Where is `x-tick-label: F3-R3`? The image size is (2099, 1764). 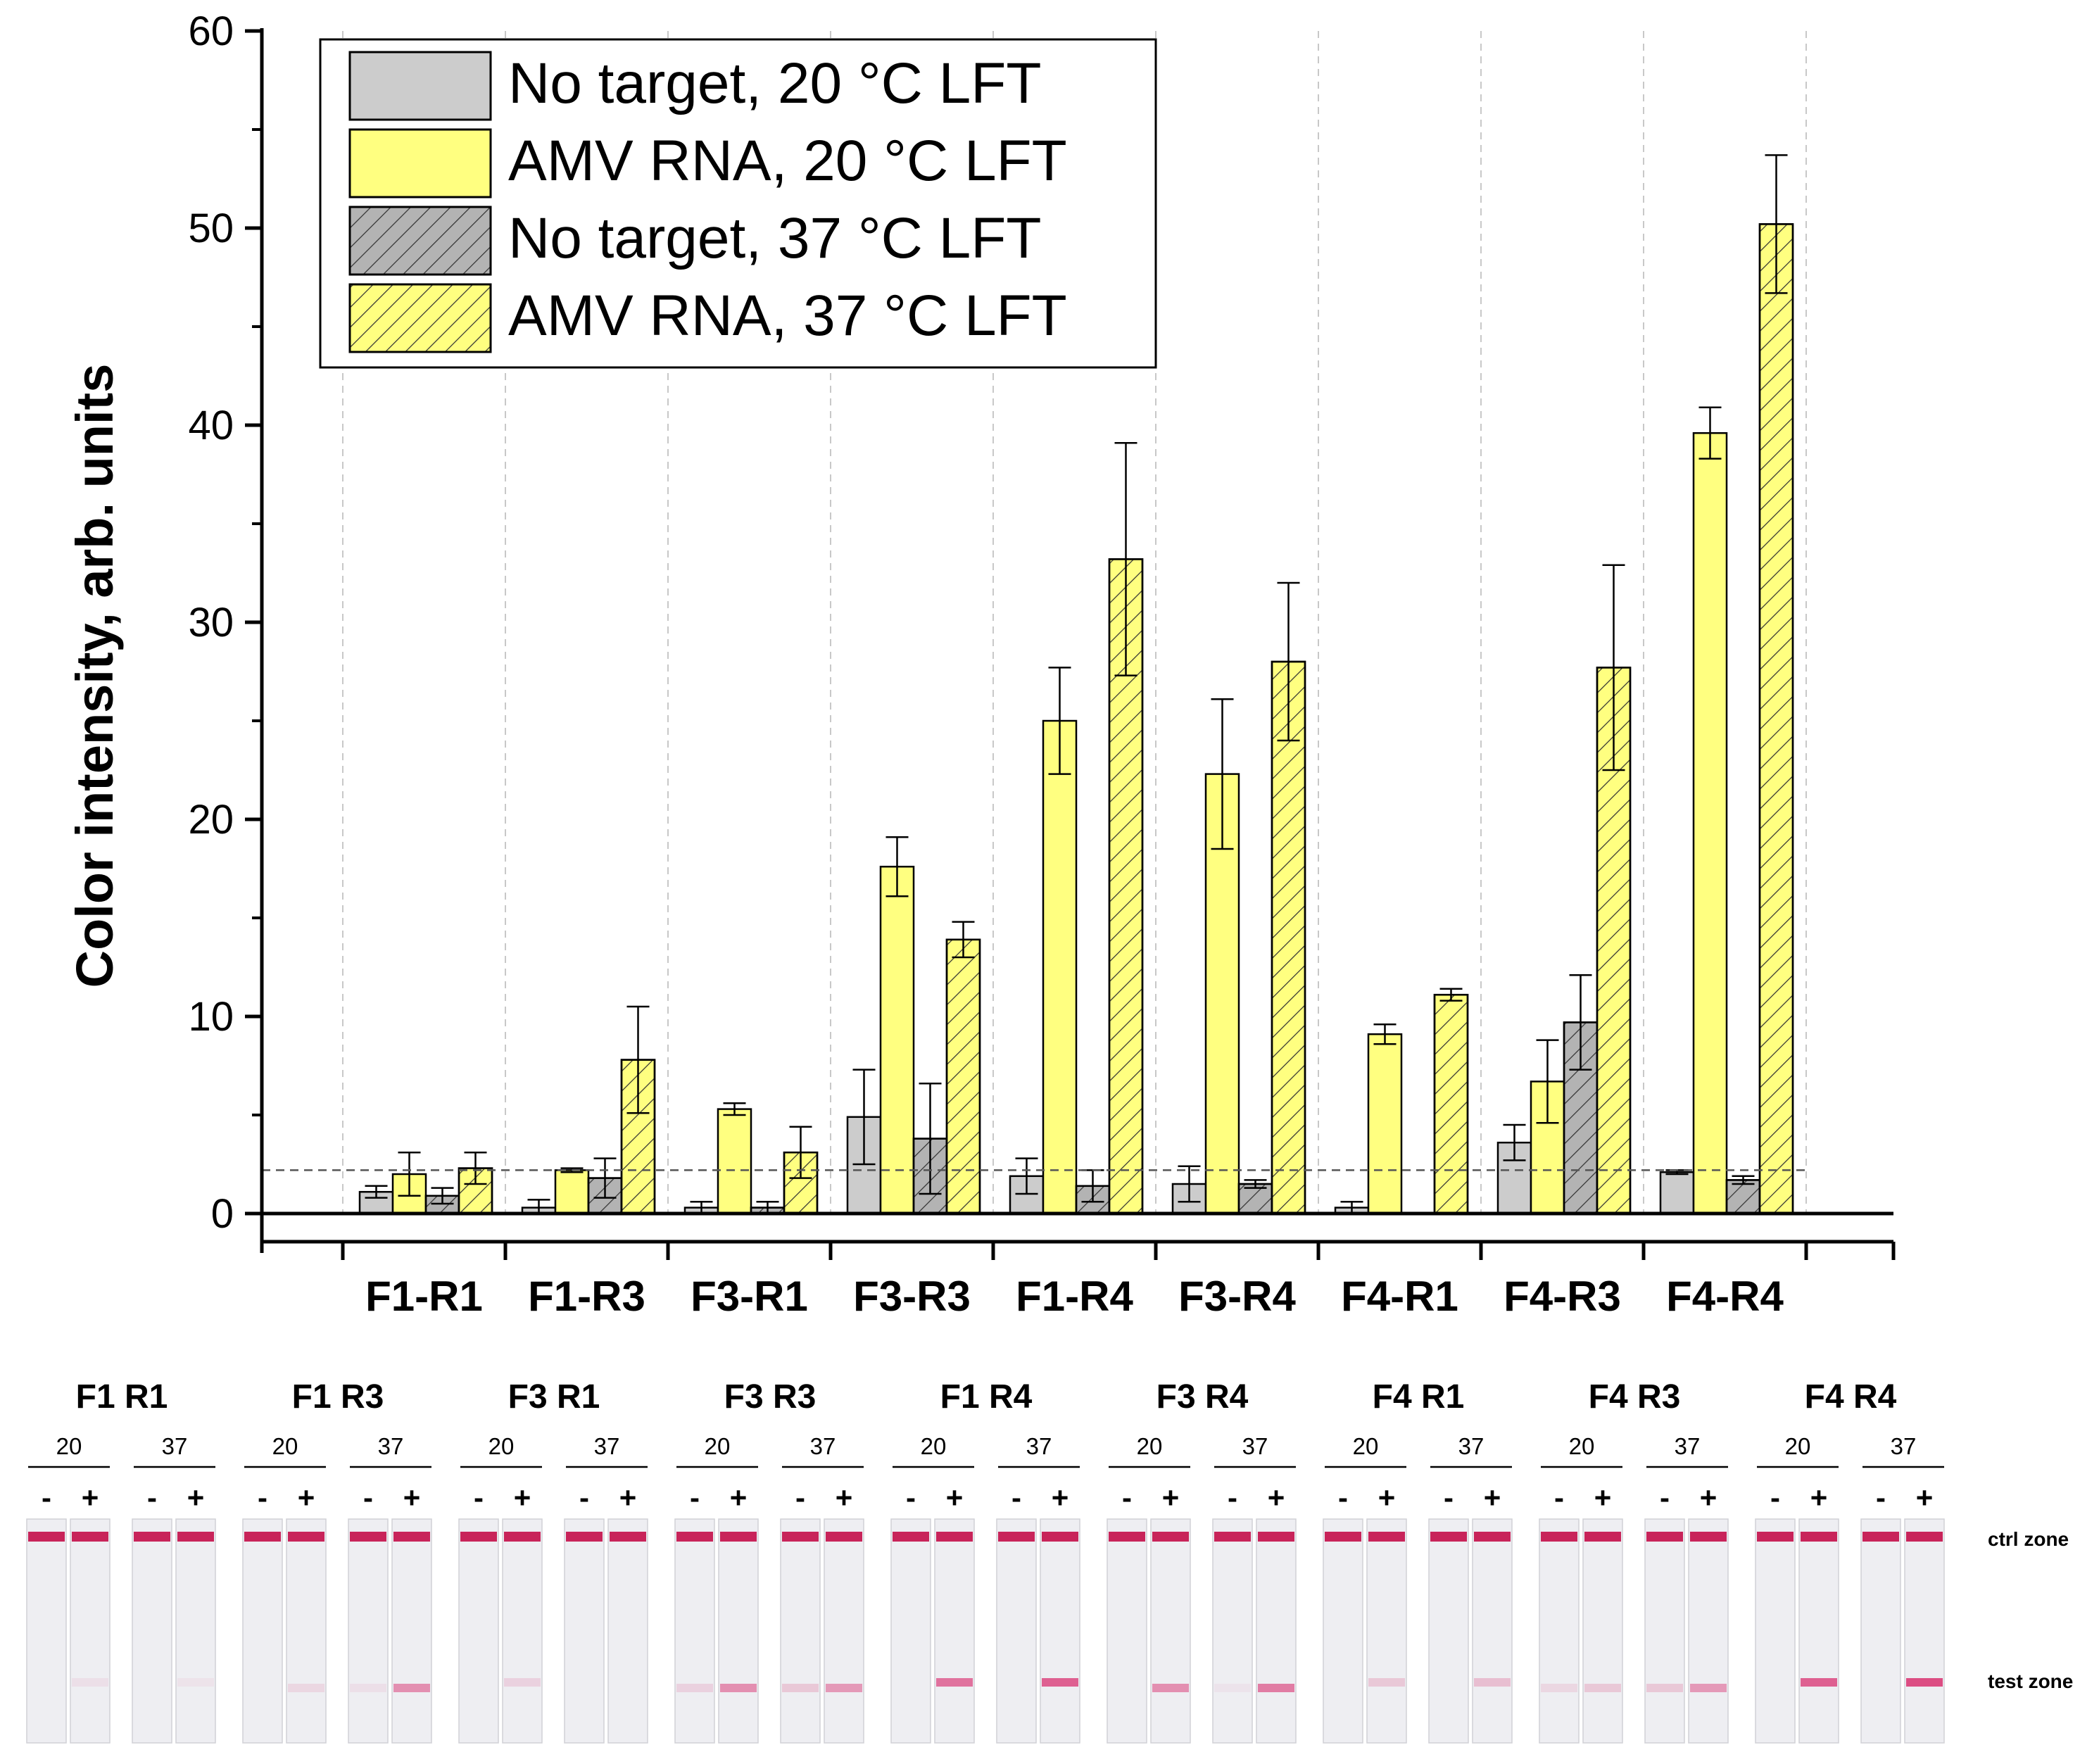
x-tick-label: F3-R3 is located at coordinates (912, 1297).